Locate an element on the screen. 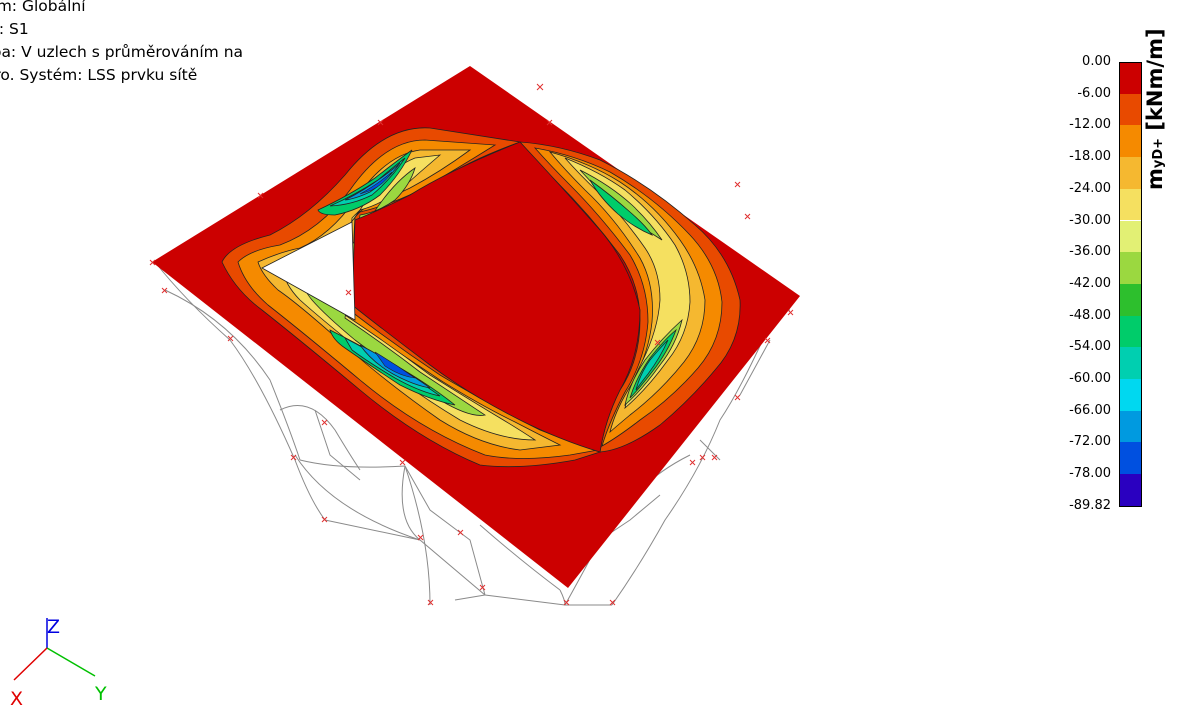 The image size is (1196, 713). legend-tick-label: -48.00 is located at coordinates (1090, 315).